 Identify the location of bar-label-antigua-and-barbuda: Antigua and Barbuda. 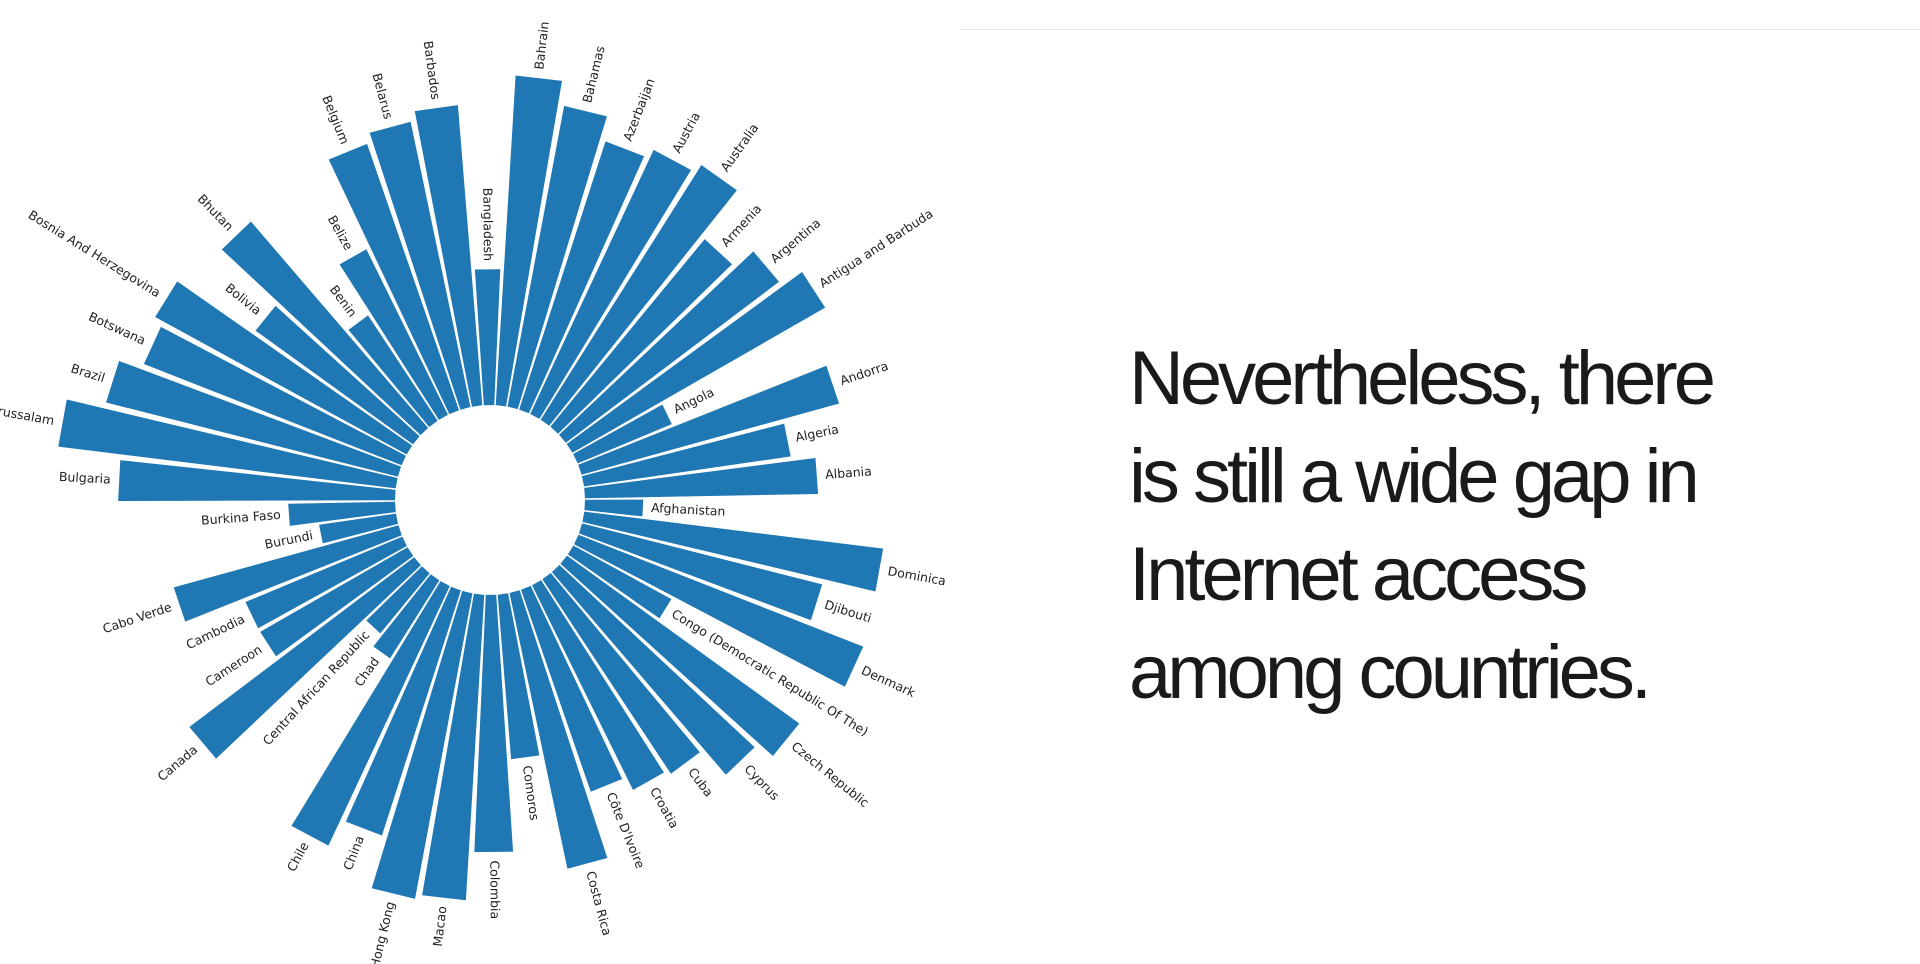
(875, 248).